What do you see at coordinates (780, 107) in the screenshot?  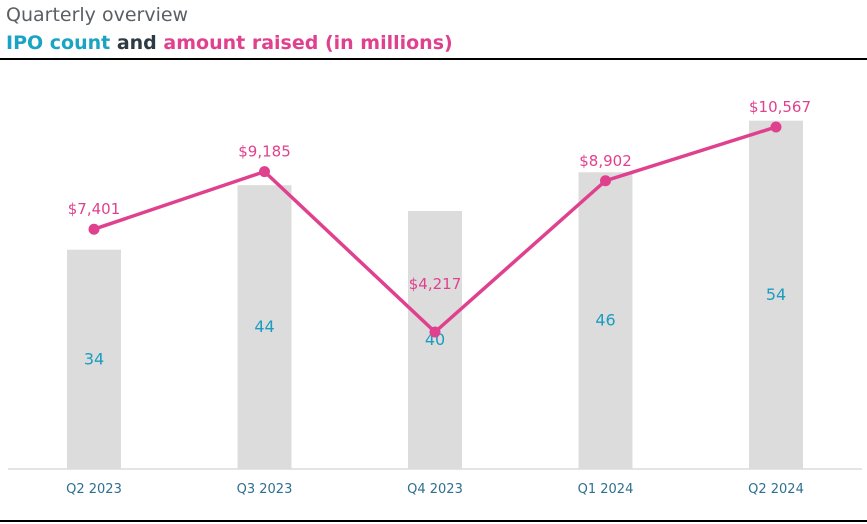 I see `amount-label: $10,567` at bounding box center [780, 107].